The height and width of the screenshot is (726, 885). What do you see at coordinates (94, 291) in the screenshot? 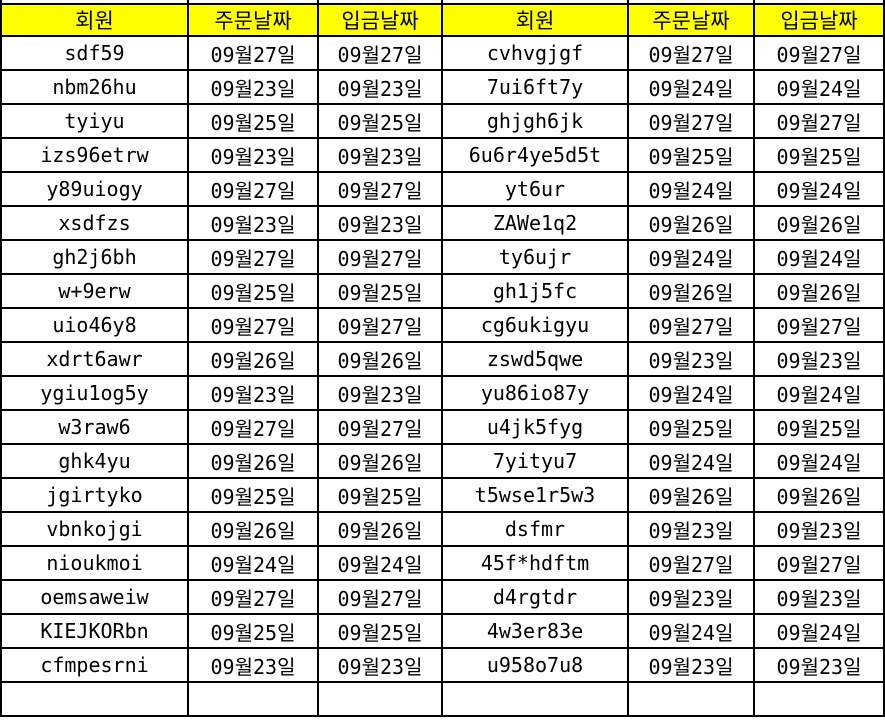
I see `member-cell: w+9erw` at bounding box center [94, 291].